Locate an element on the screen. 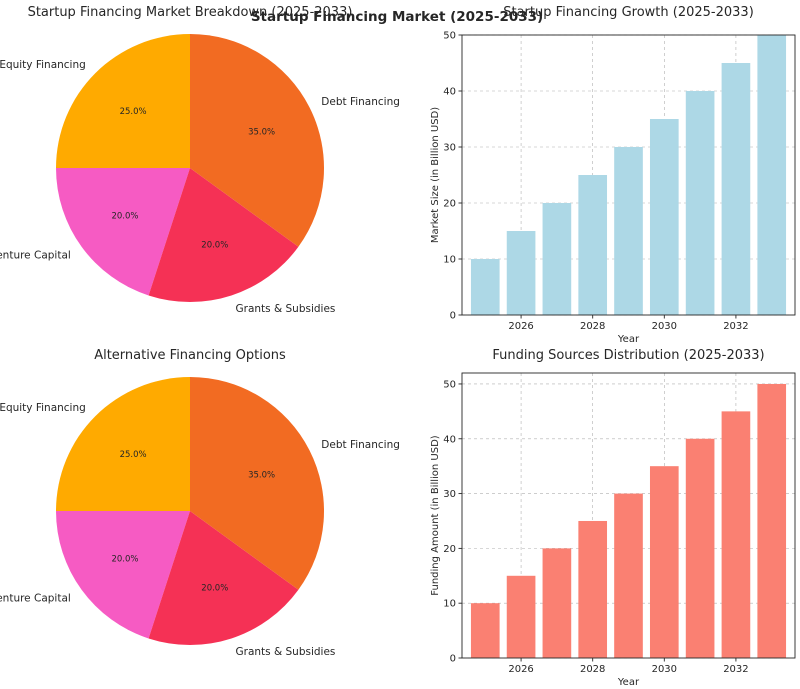 The height and width of the screenshot is (689, 800). figure-title: Startup Financing Market (2025-2033) is located at coordinates (397, 17).